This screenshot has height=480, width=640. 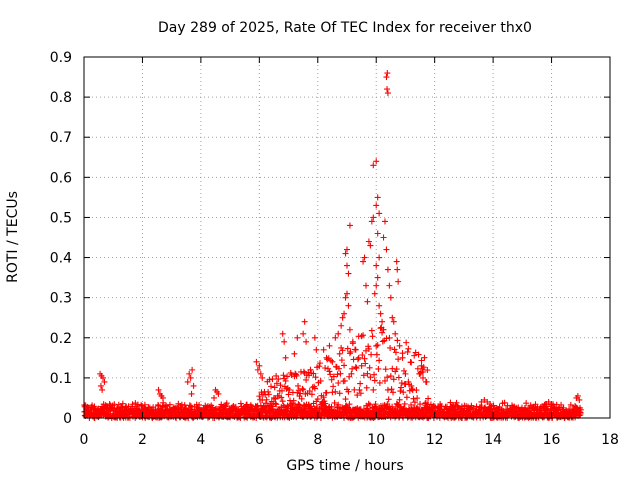 What do you see at coordinates (61, 58) in the screenshot?
I see `y-tick-label: 0.9` at bounding box center [61, 58].